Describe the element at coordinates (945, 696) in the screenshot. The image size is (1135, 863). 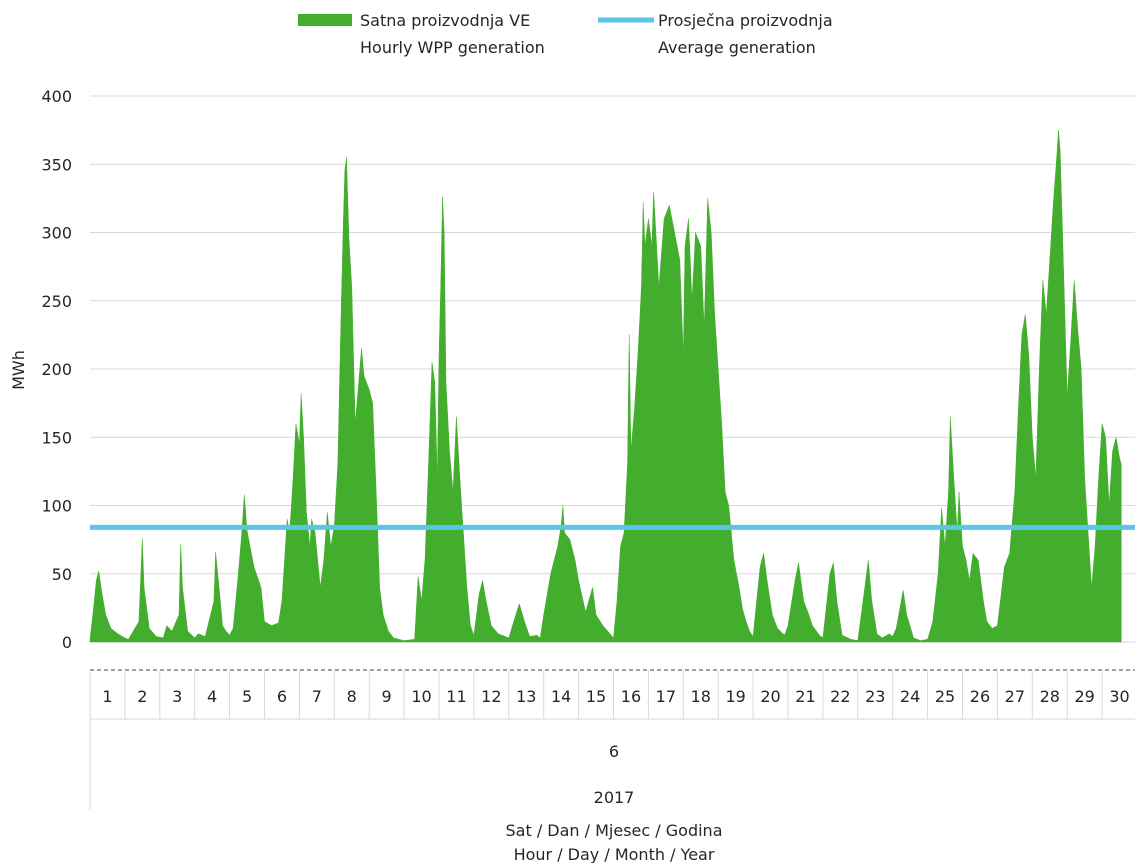
I see `x-tick-label-day: 25` at that location.